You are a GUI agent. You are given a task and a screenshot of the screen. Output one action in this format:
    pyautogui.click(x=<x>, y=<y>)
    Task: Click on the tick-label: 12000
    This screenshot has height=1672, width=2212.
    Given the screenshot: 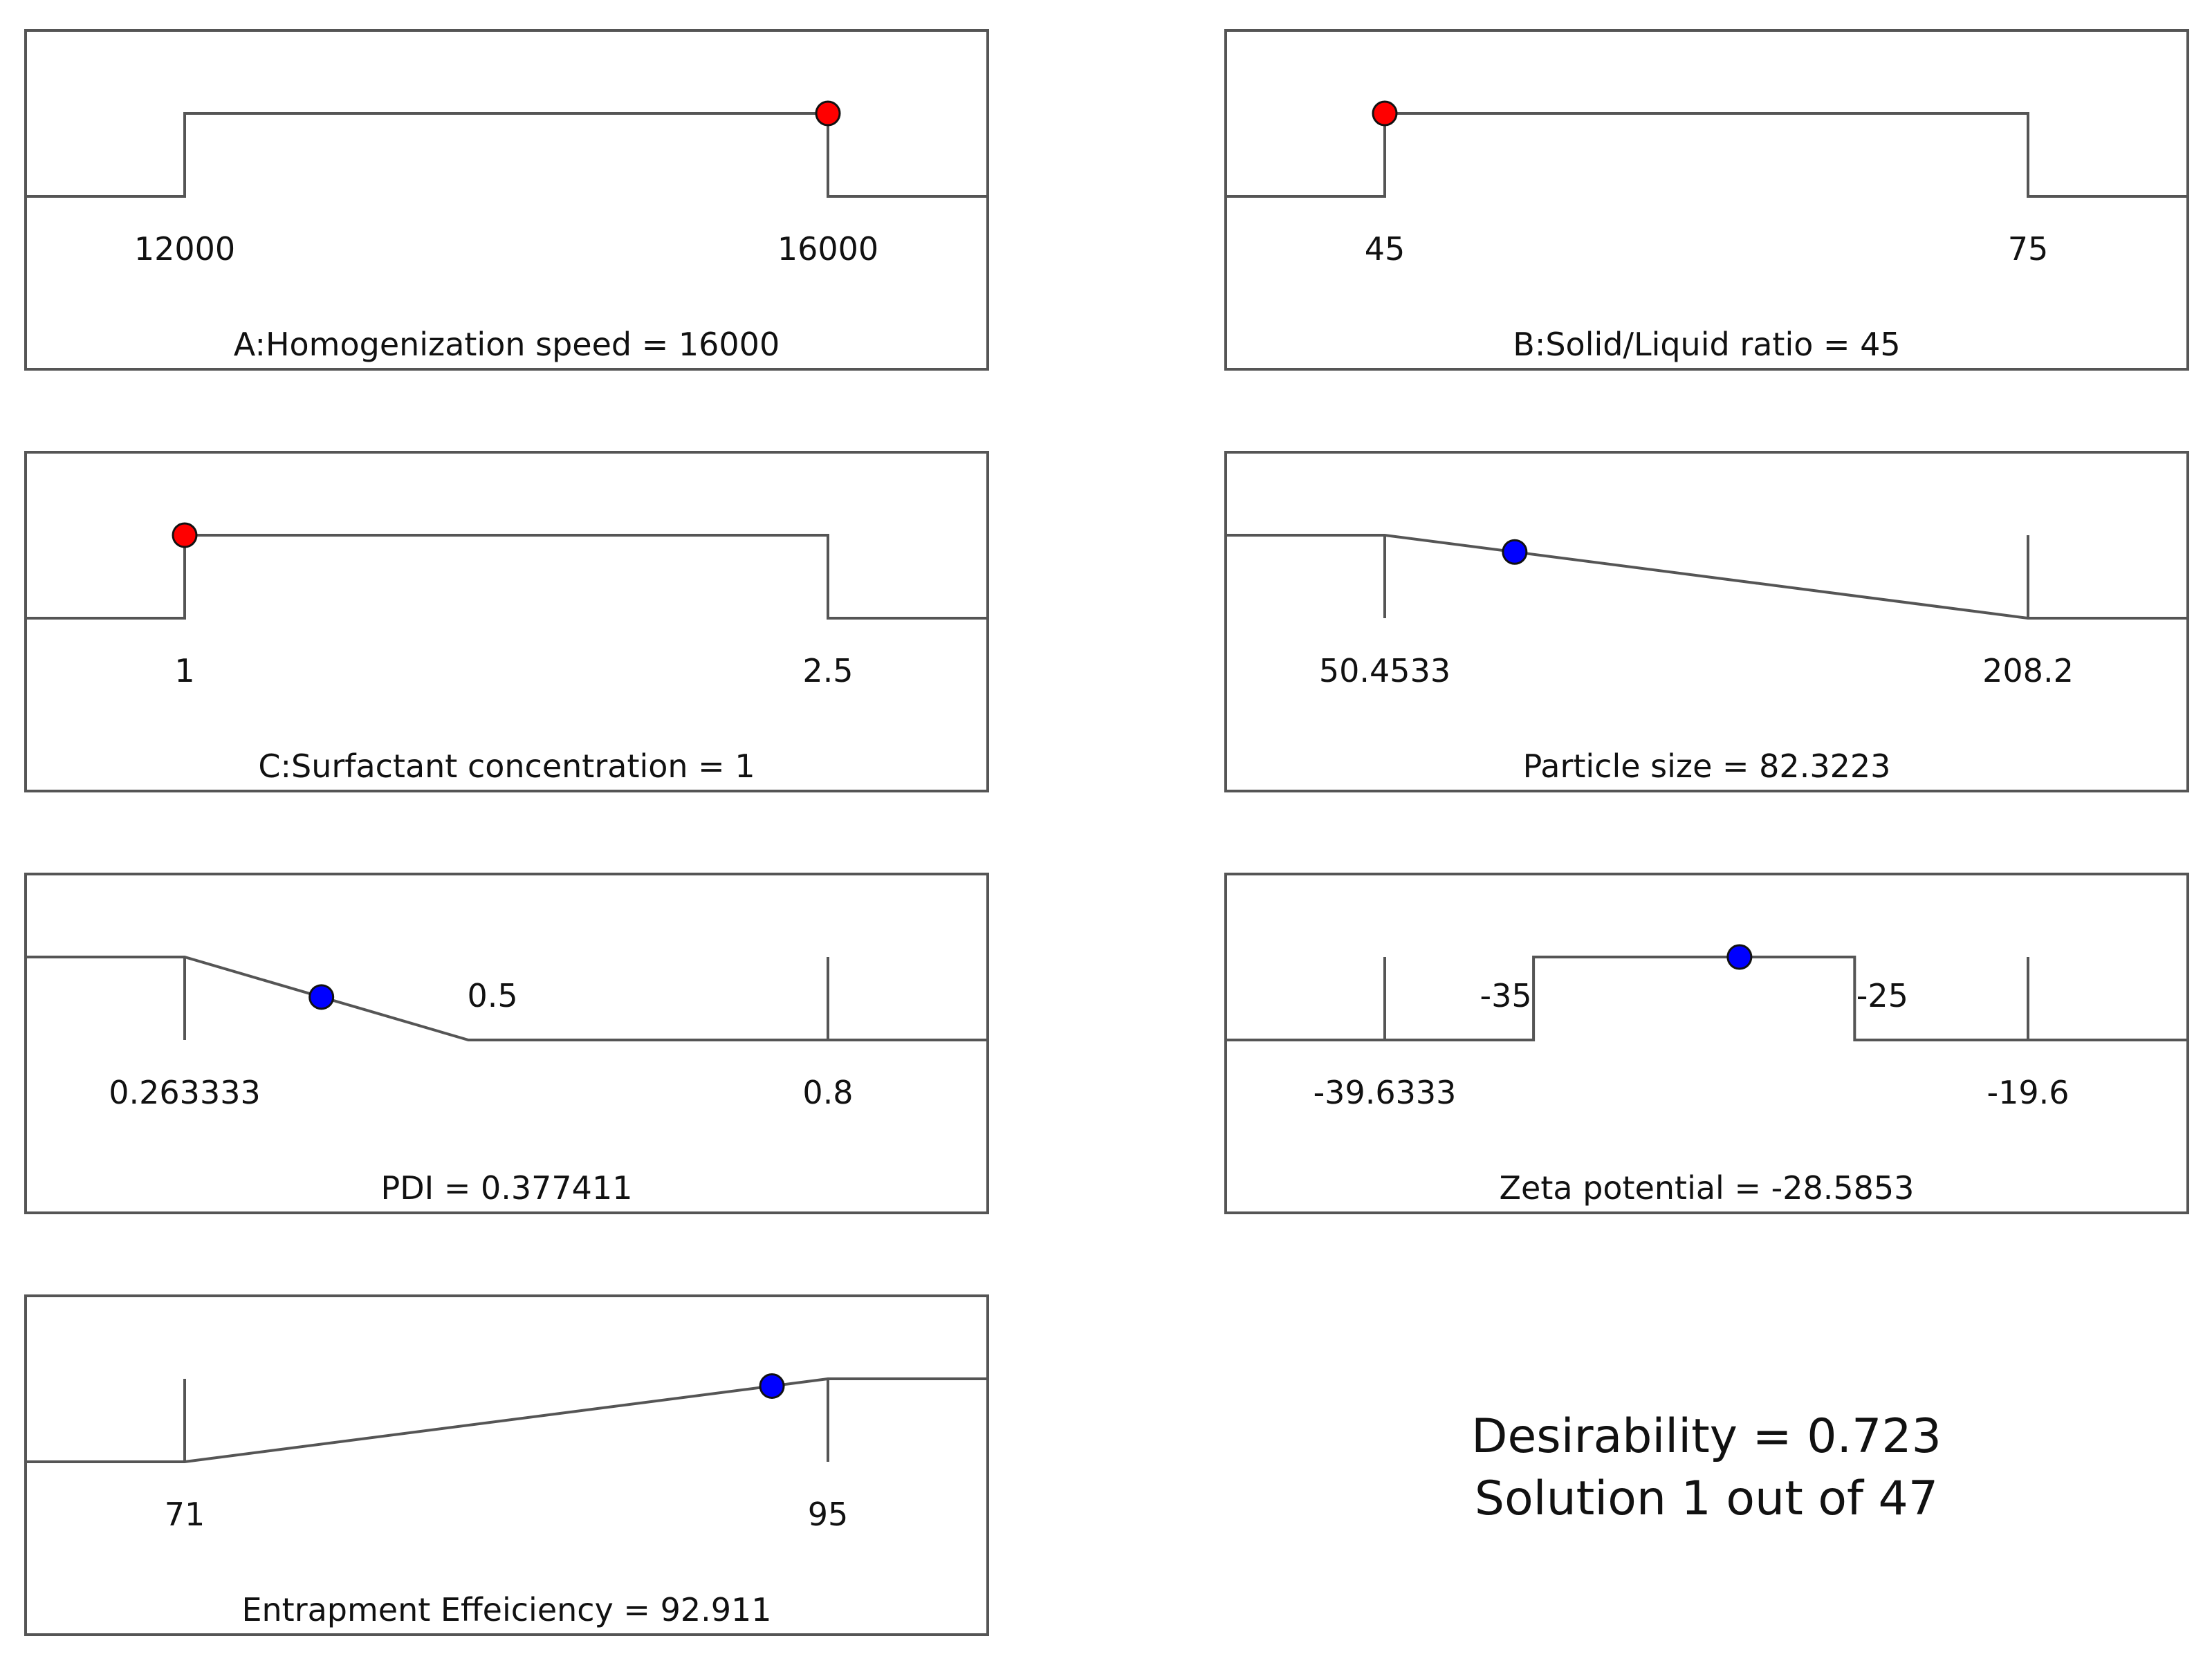 What is the action you would take?
    pyautogui.click(x=185, y=249)
    